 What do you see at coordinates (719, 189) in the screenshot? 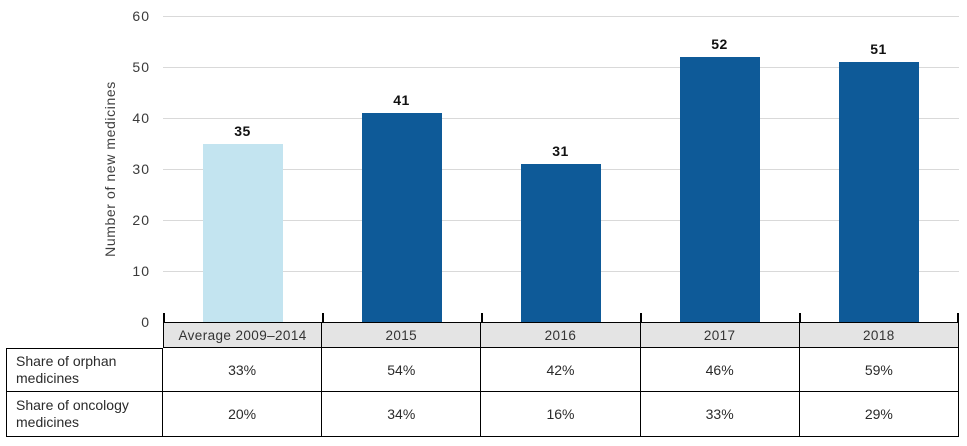
I see `bar-2017` at bounding box center [719, 189].